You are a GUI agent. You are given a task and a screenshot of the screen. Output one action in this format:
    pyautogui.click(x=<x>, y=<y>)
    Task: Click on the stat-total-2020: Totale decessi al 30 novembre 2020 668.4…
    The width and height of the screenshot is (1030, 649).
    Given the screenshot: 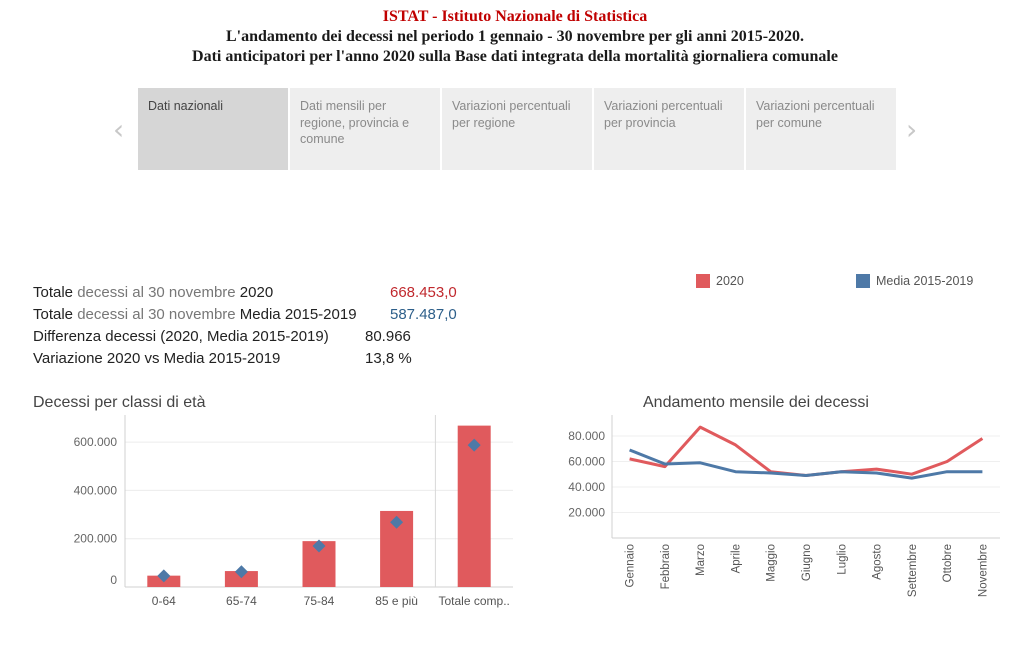 What is the action you would take?
    pyautogui.click(x=245, y=293)
    